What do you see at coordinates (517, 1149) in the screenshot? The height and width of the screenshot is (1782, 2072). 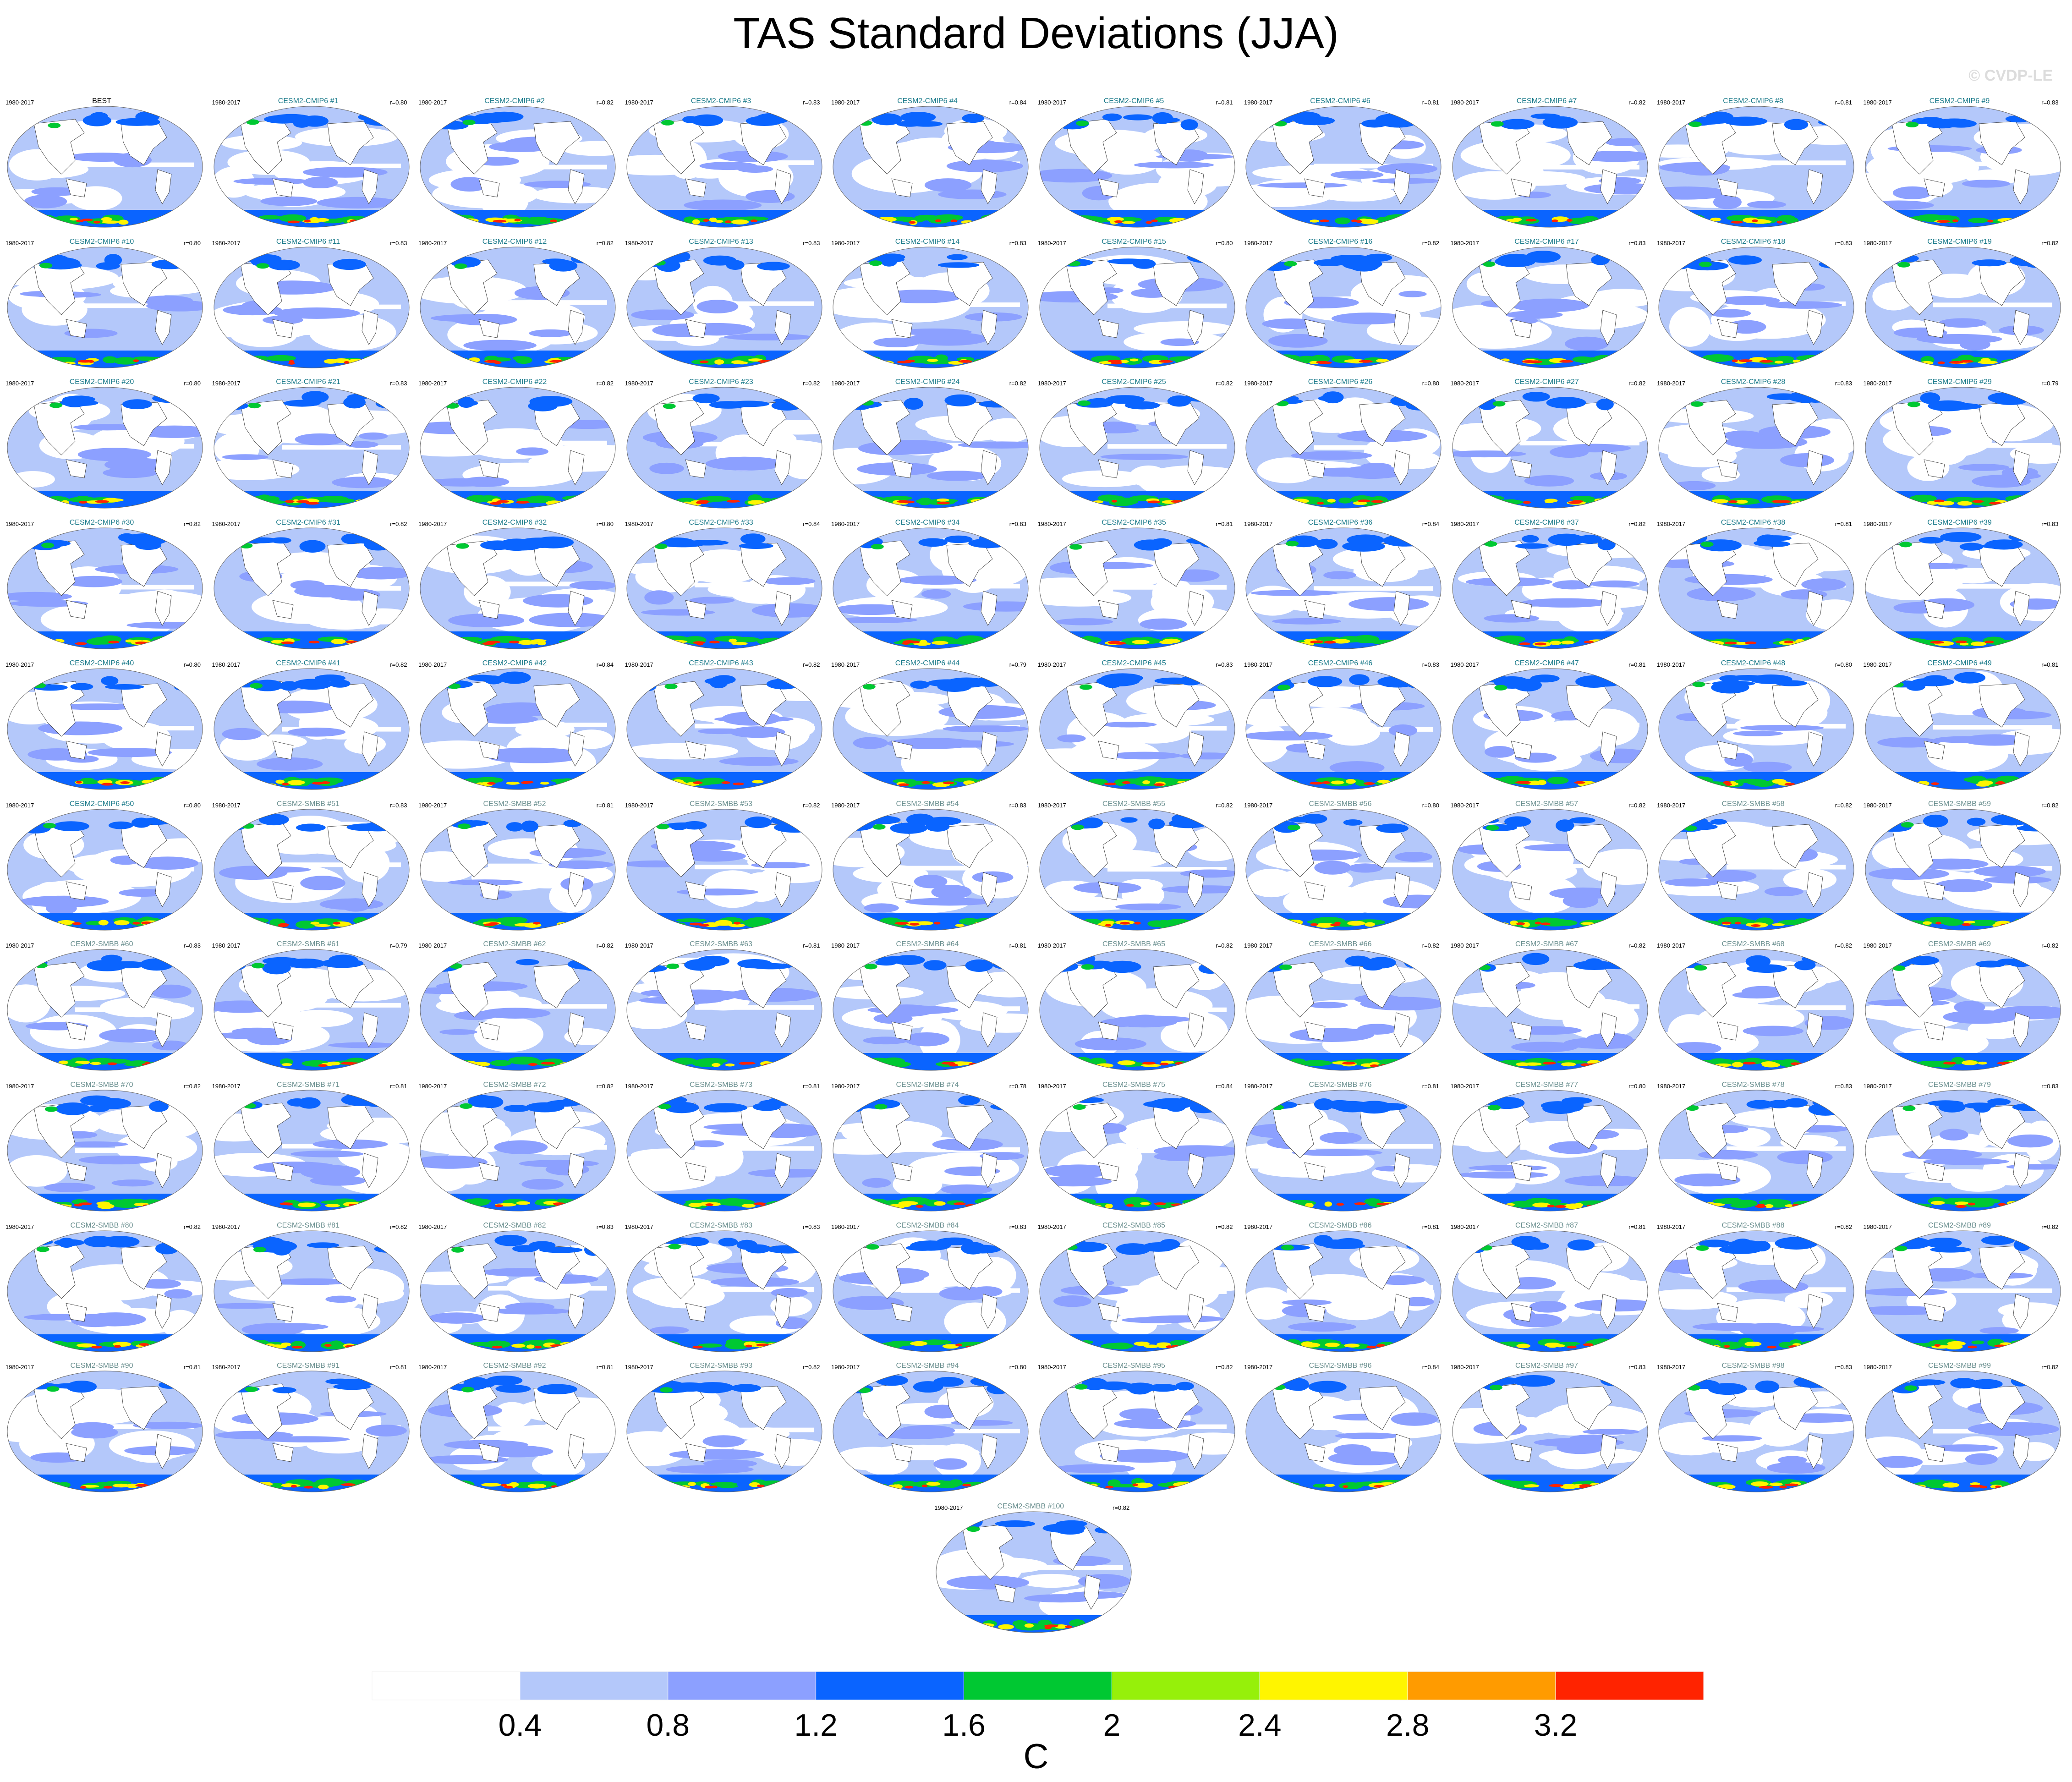 I see `map-panel: 1980-2017 CESM2-SMBB #72 r=0.82` at bounding box center [517, 1149].